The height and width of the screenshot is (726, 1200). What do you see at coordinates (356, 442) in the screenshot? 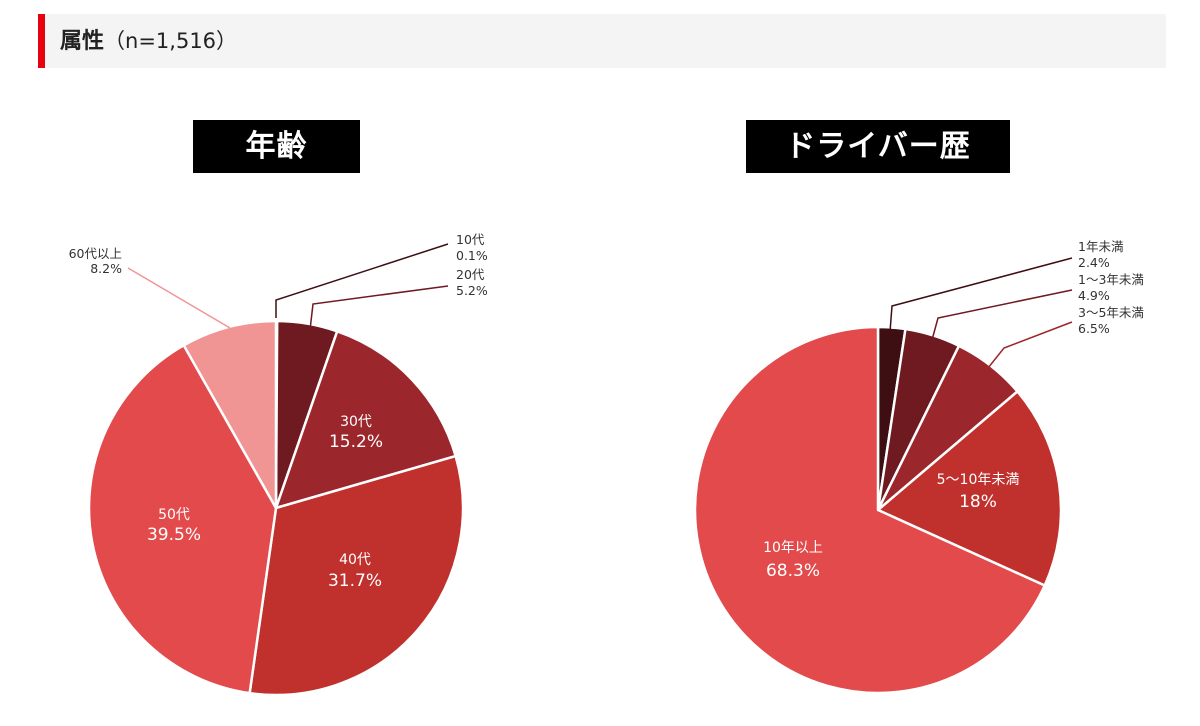
I see `slice-value-0-2: 15.2%` at bounding box center [356, 442].